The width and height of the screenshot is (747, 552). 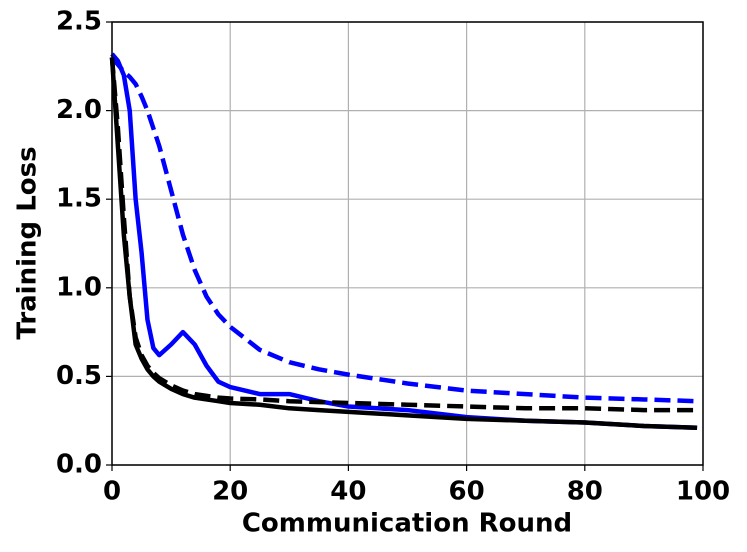 What do you see at coordinates (79, 376) in the screenshot?
I see `y-tick-label: 0.5` at bounding box center [79, 376].